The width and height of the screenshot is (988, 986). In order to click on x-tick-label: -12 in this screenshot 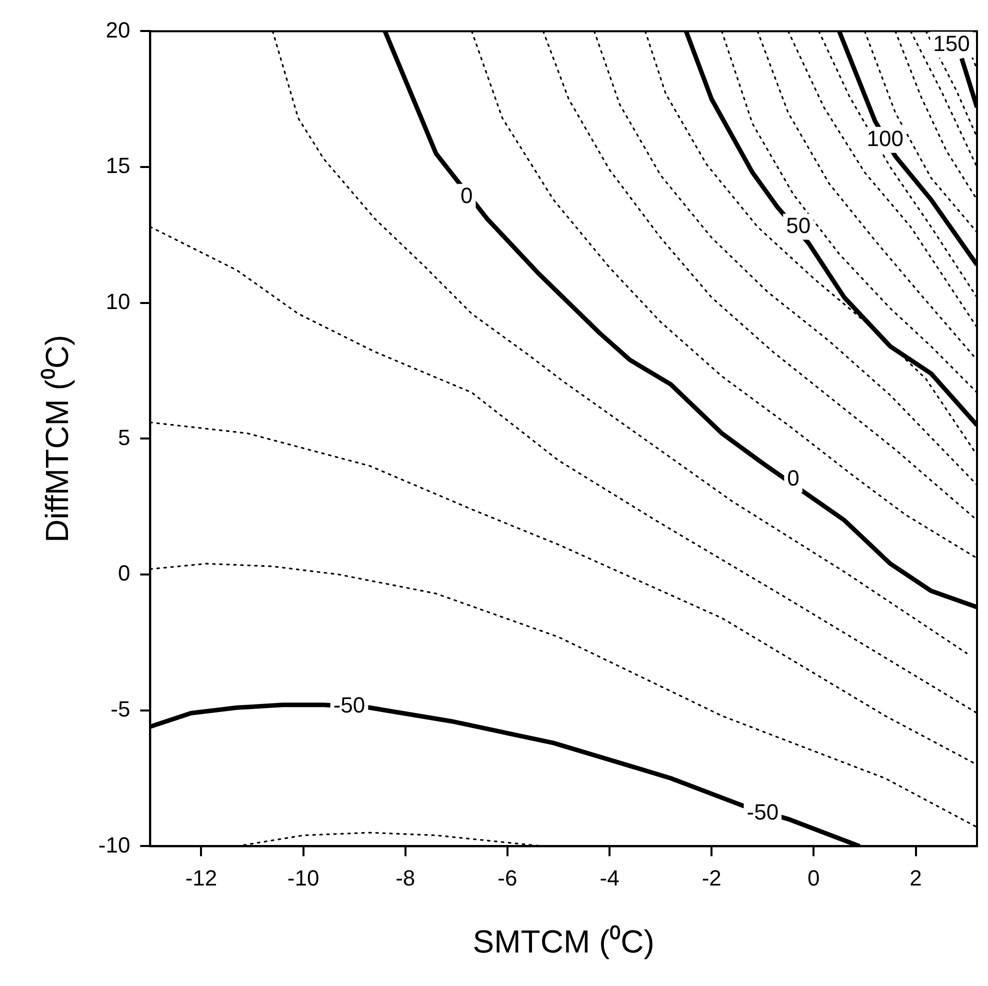, I will do `click(201, 877)`.